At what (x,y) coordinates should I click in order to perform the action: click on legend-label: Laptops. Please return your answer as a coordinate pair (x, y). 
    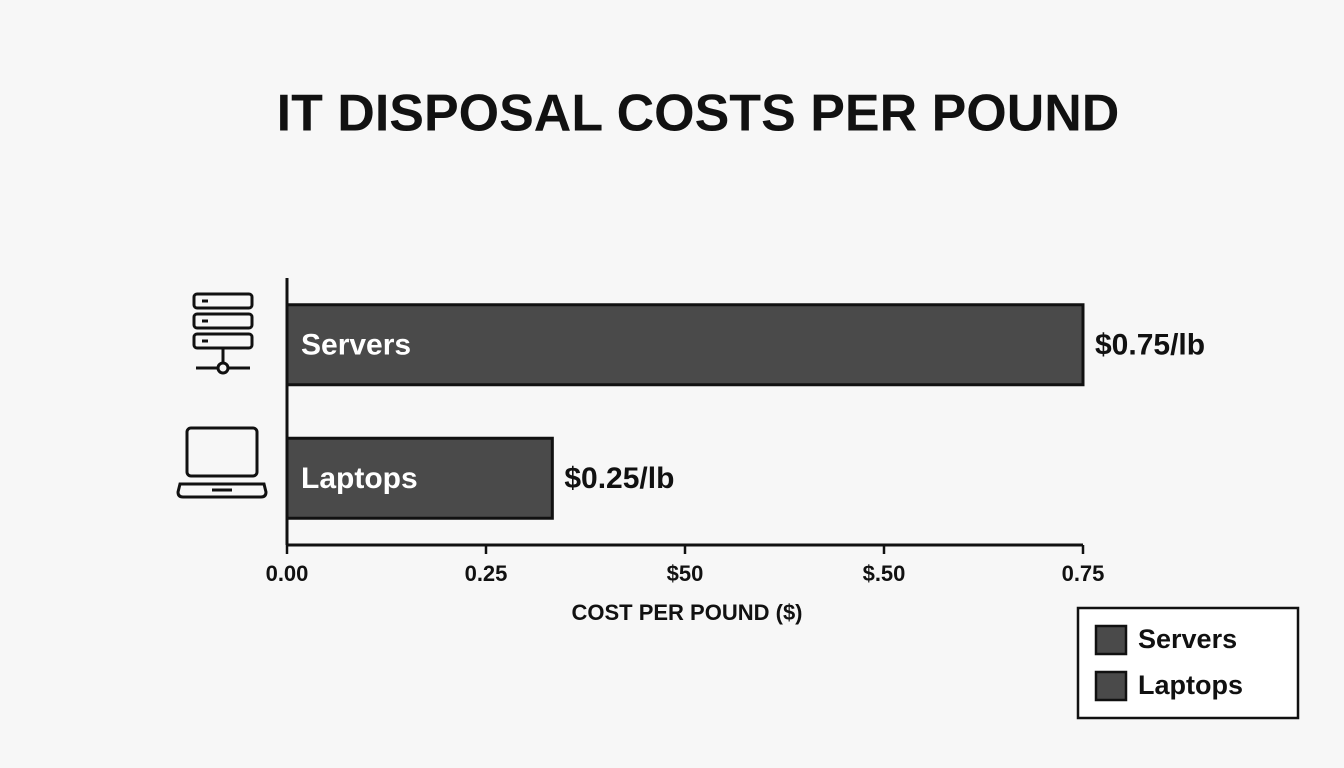
    Looking at the image, I should click on (1190, 685).